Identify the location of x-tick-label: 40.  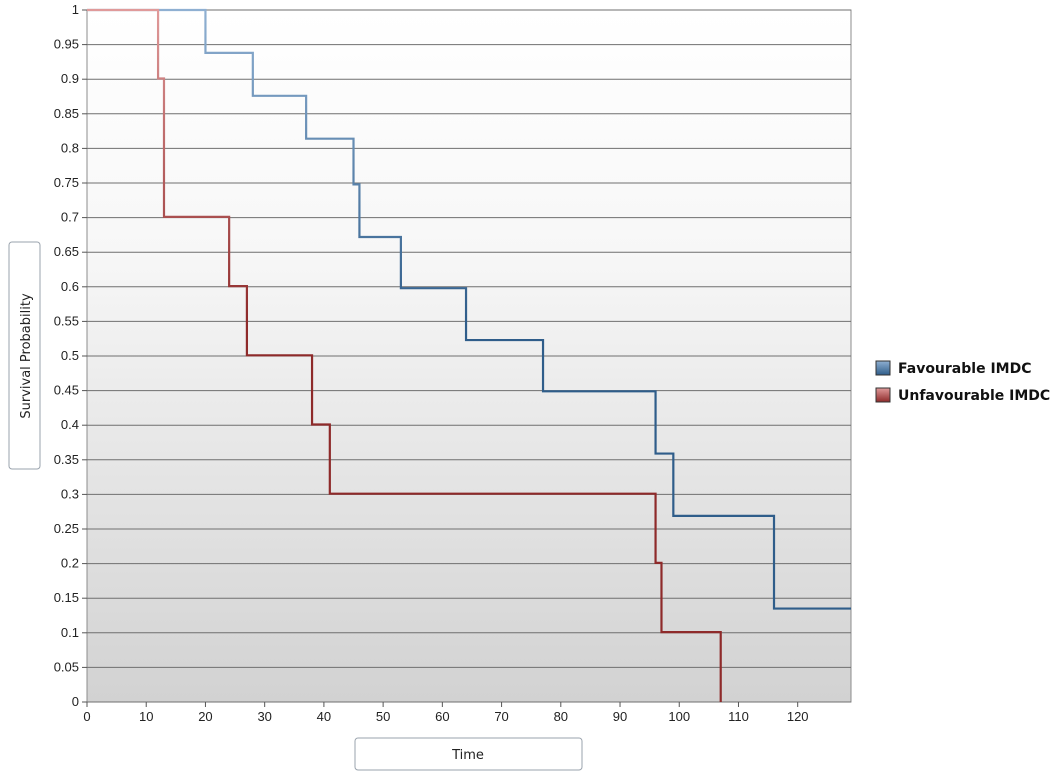
(324, 716).